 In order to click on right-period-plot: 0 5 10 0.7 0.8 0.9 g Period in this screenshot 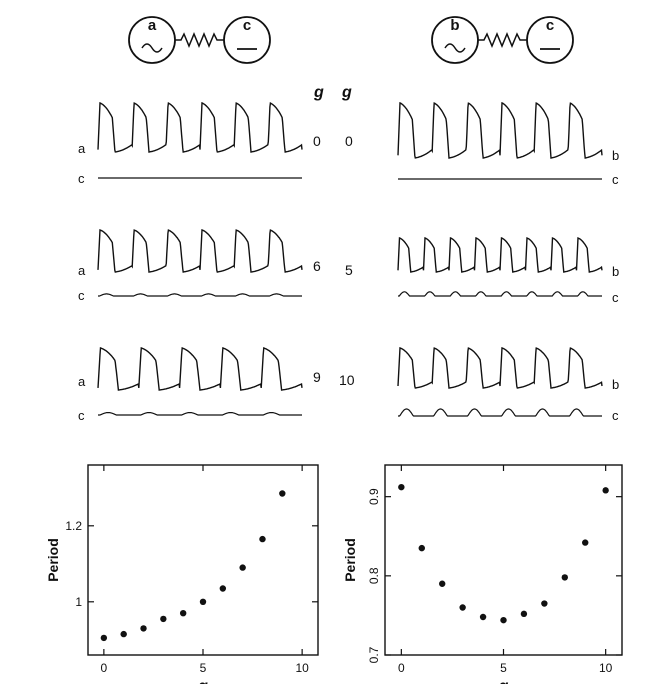, I will do `click(482, 574)`.